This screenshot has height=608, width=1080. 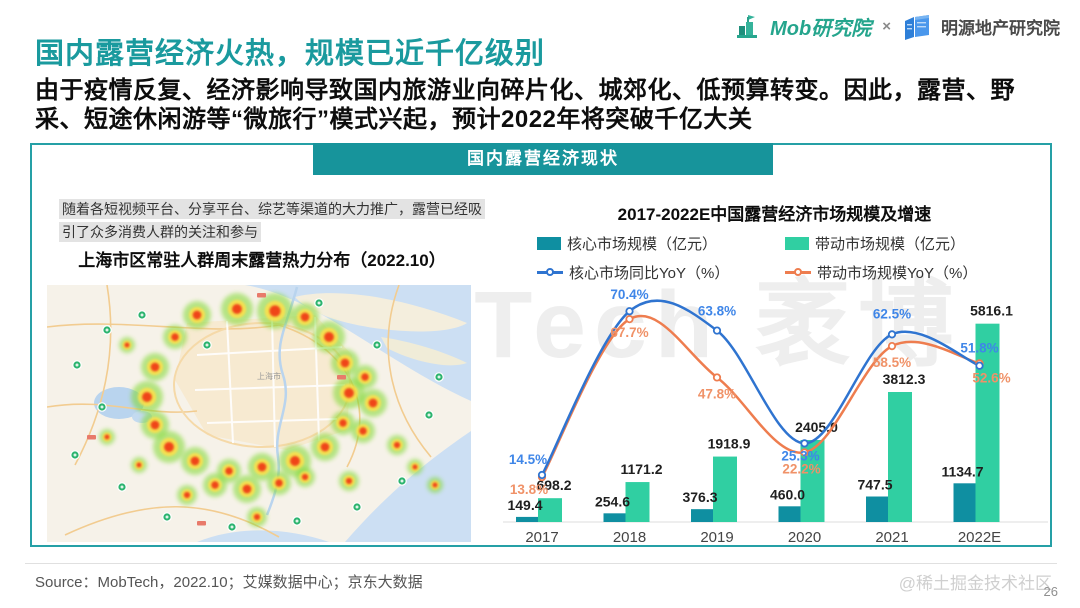 I want to click on svg-text: 67.7%, so click(x=629, y=332).